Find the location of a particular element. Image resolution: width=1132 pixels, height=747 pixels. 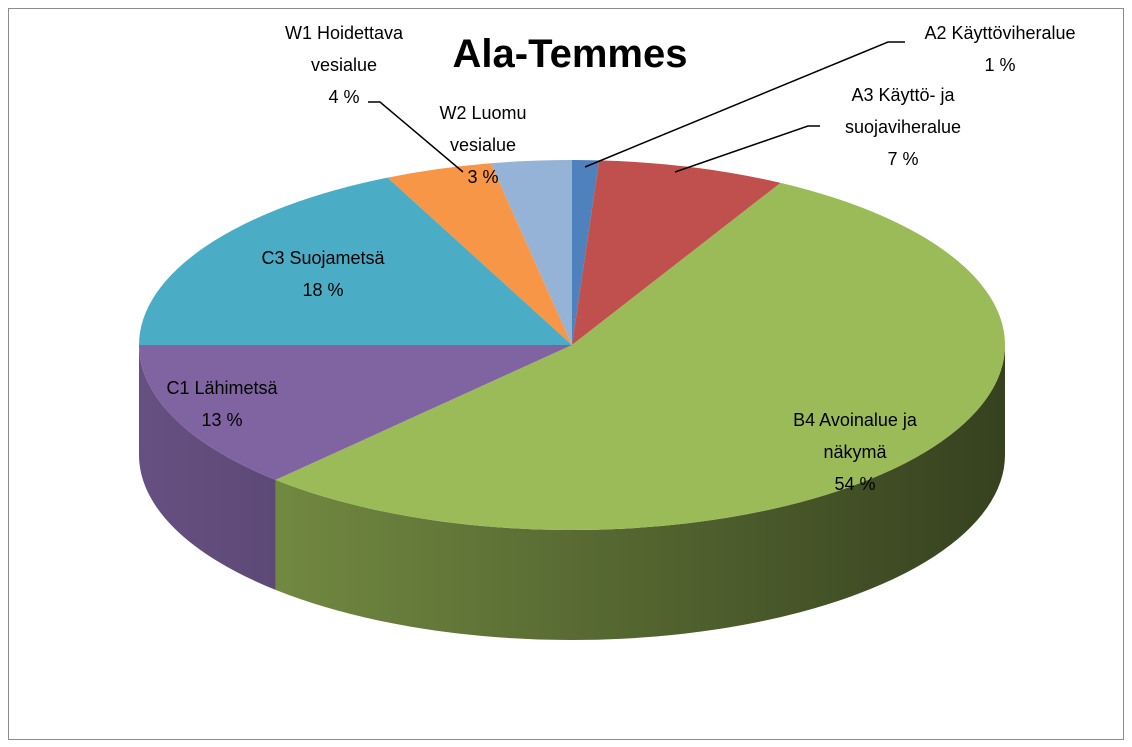

data-label: C1 Lähimetsä 13 % is located at coordinates (222, 404).